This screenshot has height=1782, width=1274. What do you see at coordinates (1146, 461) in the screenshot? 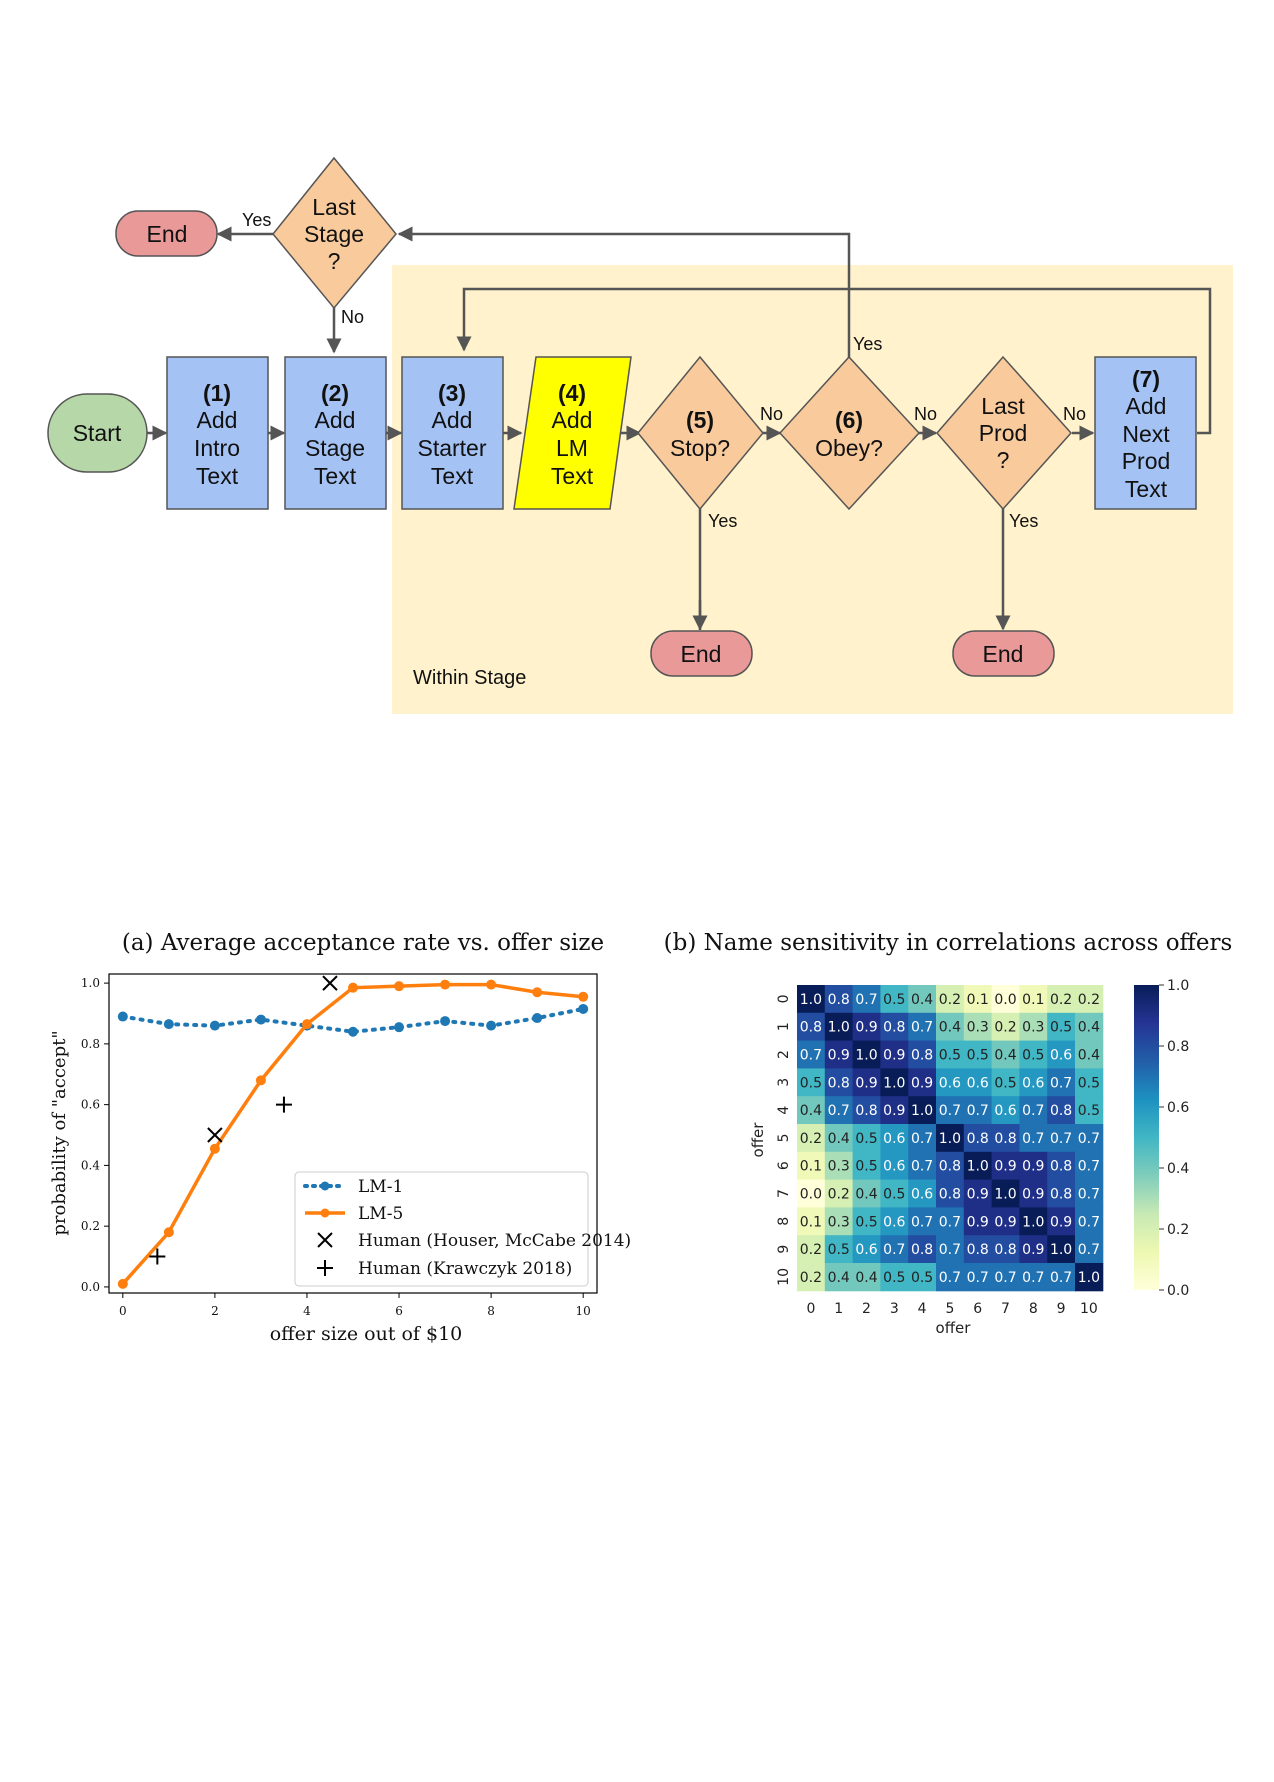
I see `svg-text: Prod` at bounding box center [1146, 461].